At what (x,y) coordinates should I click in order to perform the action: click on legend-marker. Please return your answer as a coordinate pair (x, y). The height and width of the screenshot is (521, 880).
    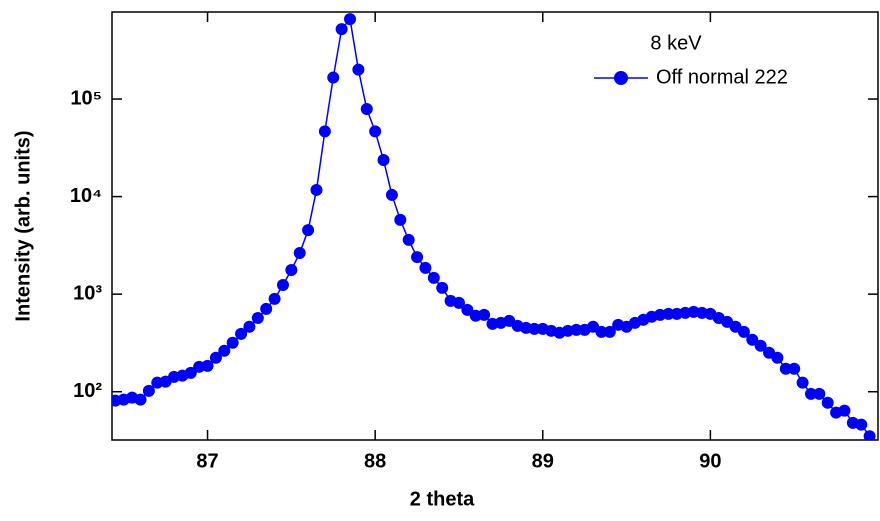
    Looking at the image, I should click on (621, 78).